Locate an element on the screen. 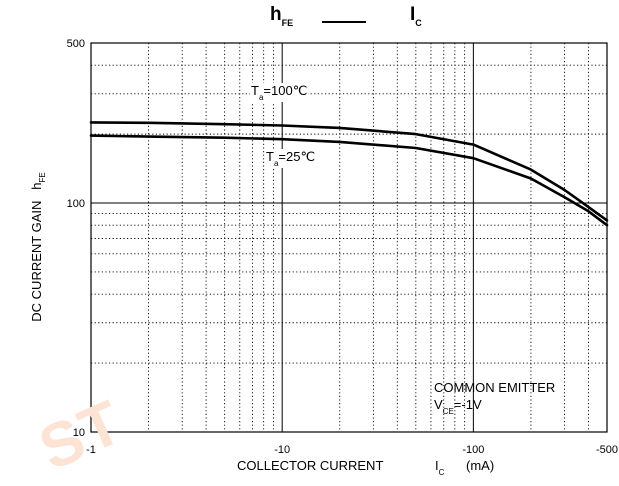 The width and height of the screenshot is (619, 486). y-tick-label: 100 is located at coordinates (76, 204).